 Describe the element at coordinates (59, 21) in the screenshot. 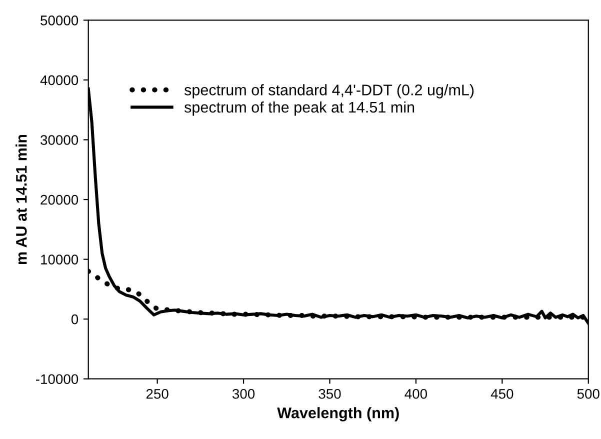

I see `y-tick-label: 50000` at that location.